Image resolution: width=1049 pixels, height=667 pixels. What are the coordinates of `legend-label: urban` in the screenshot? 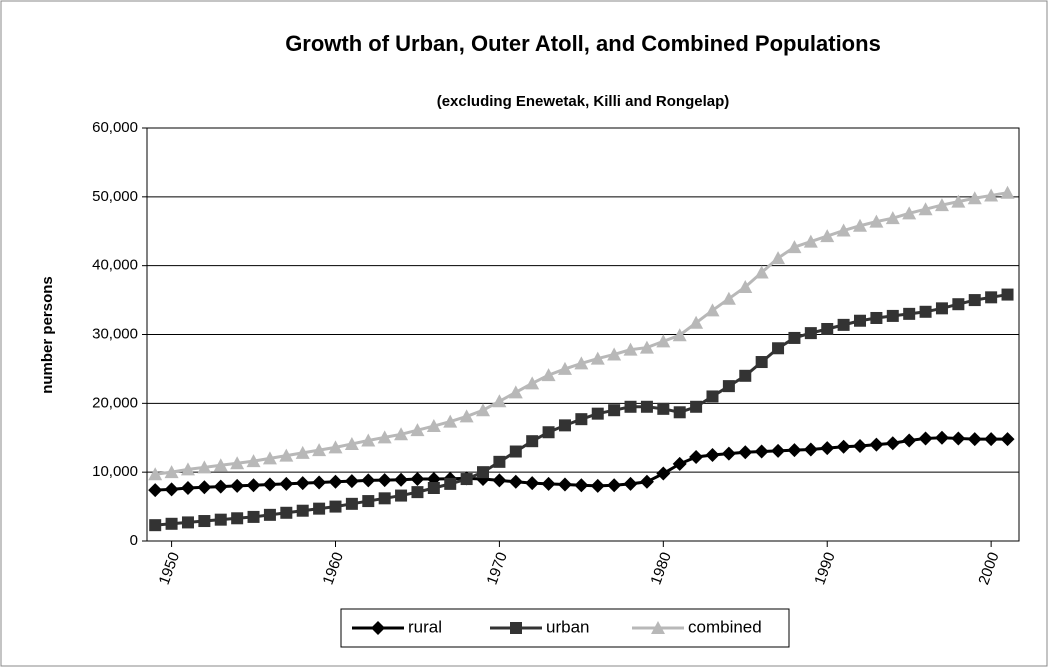 It's located at (567, 626).